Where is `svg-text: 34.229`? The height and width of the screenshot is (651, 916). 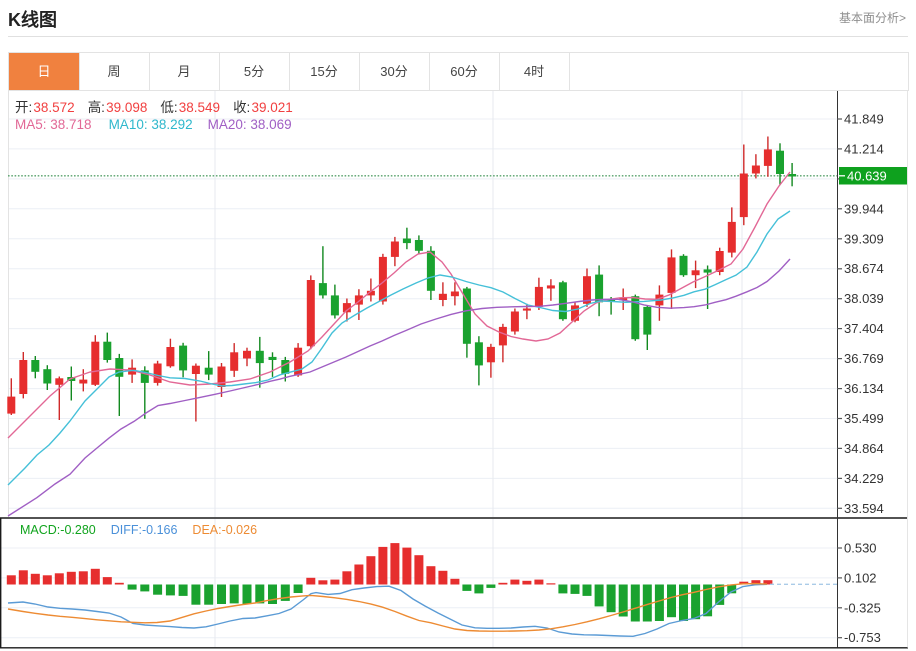 svg-text: 34.229 is located at coordinates (864, 478).